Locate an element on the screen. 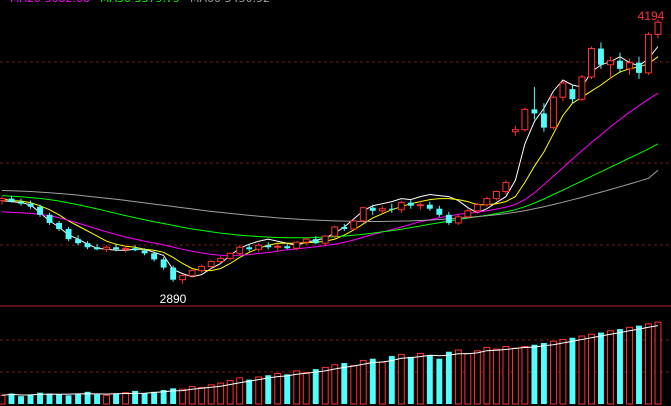 Image resolution: width=671 pixels, height=406 pixels. high-price-label: 4194 is located at coordinates (651, 16).